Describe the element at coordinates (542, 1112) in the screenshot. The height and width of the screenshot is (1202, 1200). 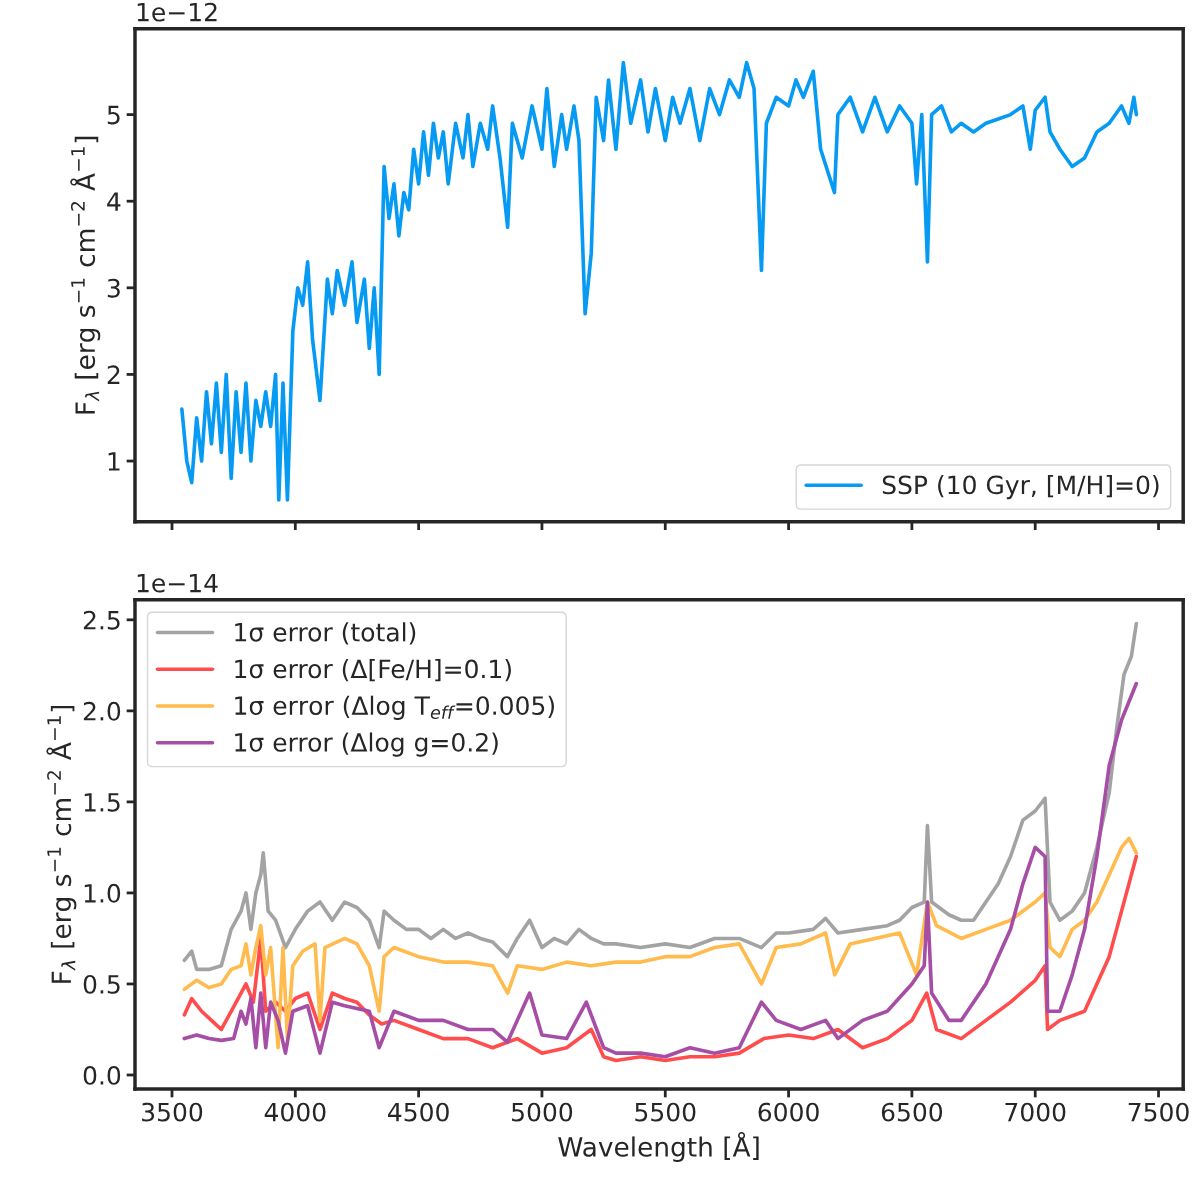
I see `x-tick-label: 5000` at that location.